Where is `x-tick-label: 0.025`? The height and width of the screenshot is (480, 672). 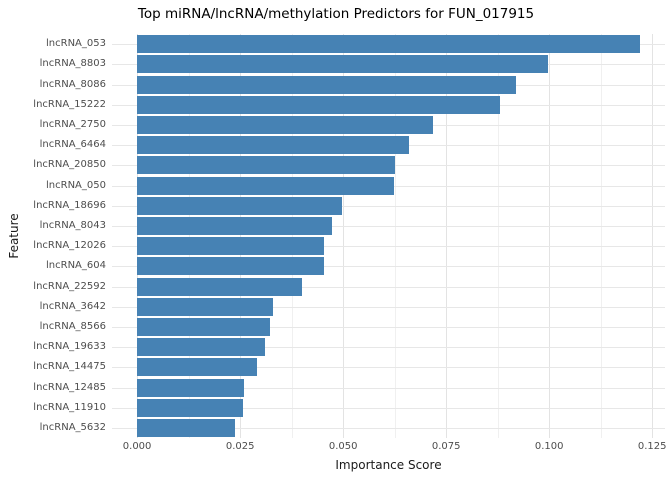
x-tick-label: 0.025 is located at coordinates (240, 446).